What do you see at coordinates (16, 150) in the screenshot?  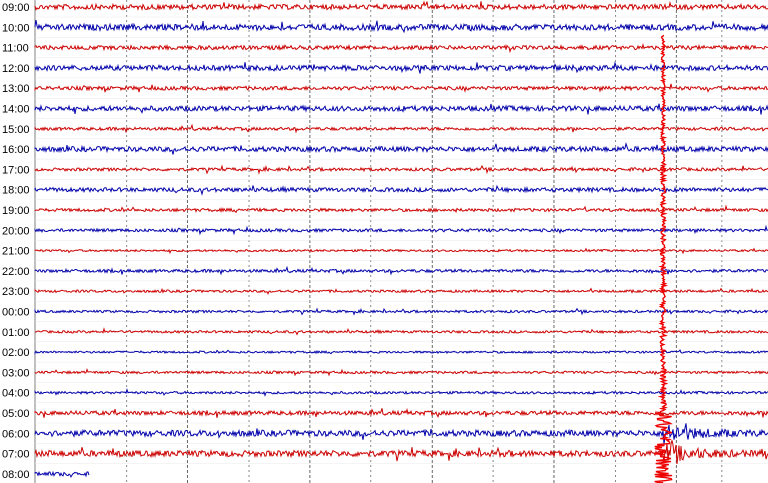 I see `hour-label: 16:00` at bounding box center [16, 150].